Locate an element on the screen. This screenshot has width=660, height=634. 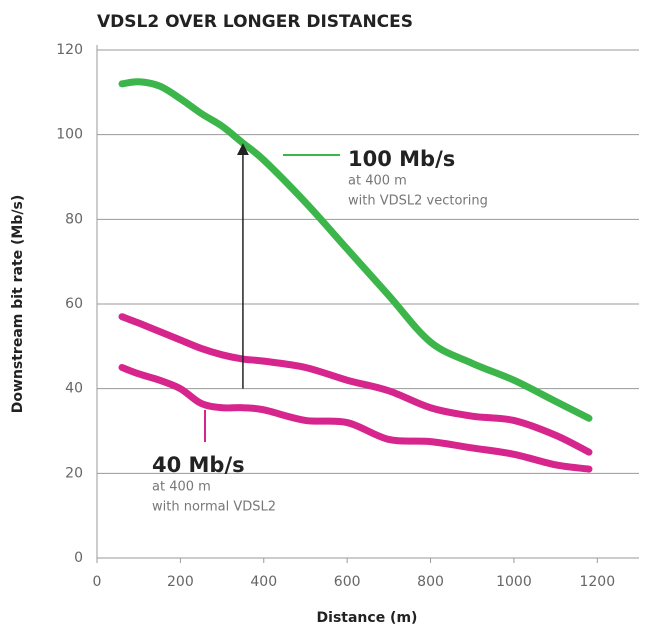
annotation-headline: 100 Mb/s is located at coordinates (401, 159).